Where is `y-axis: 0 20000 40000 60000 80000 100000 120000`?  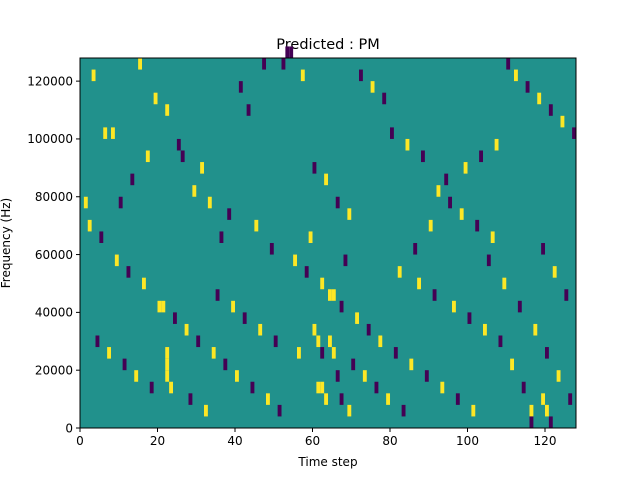 y-axis: 0 20000 40000 60000 80000 100000 120000 is located at coordinates (53, 254).